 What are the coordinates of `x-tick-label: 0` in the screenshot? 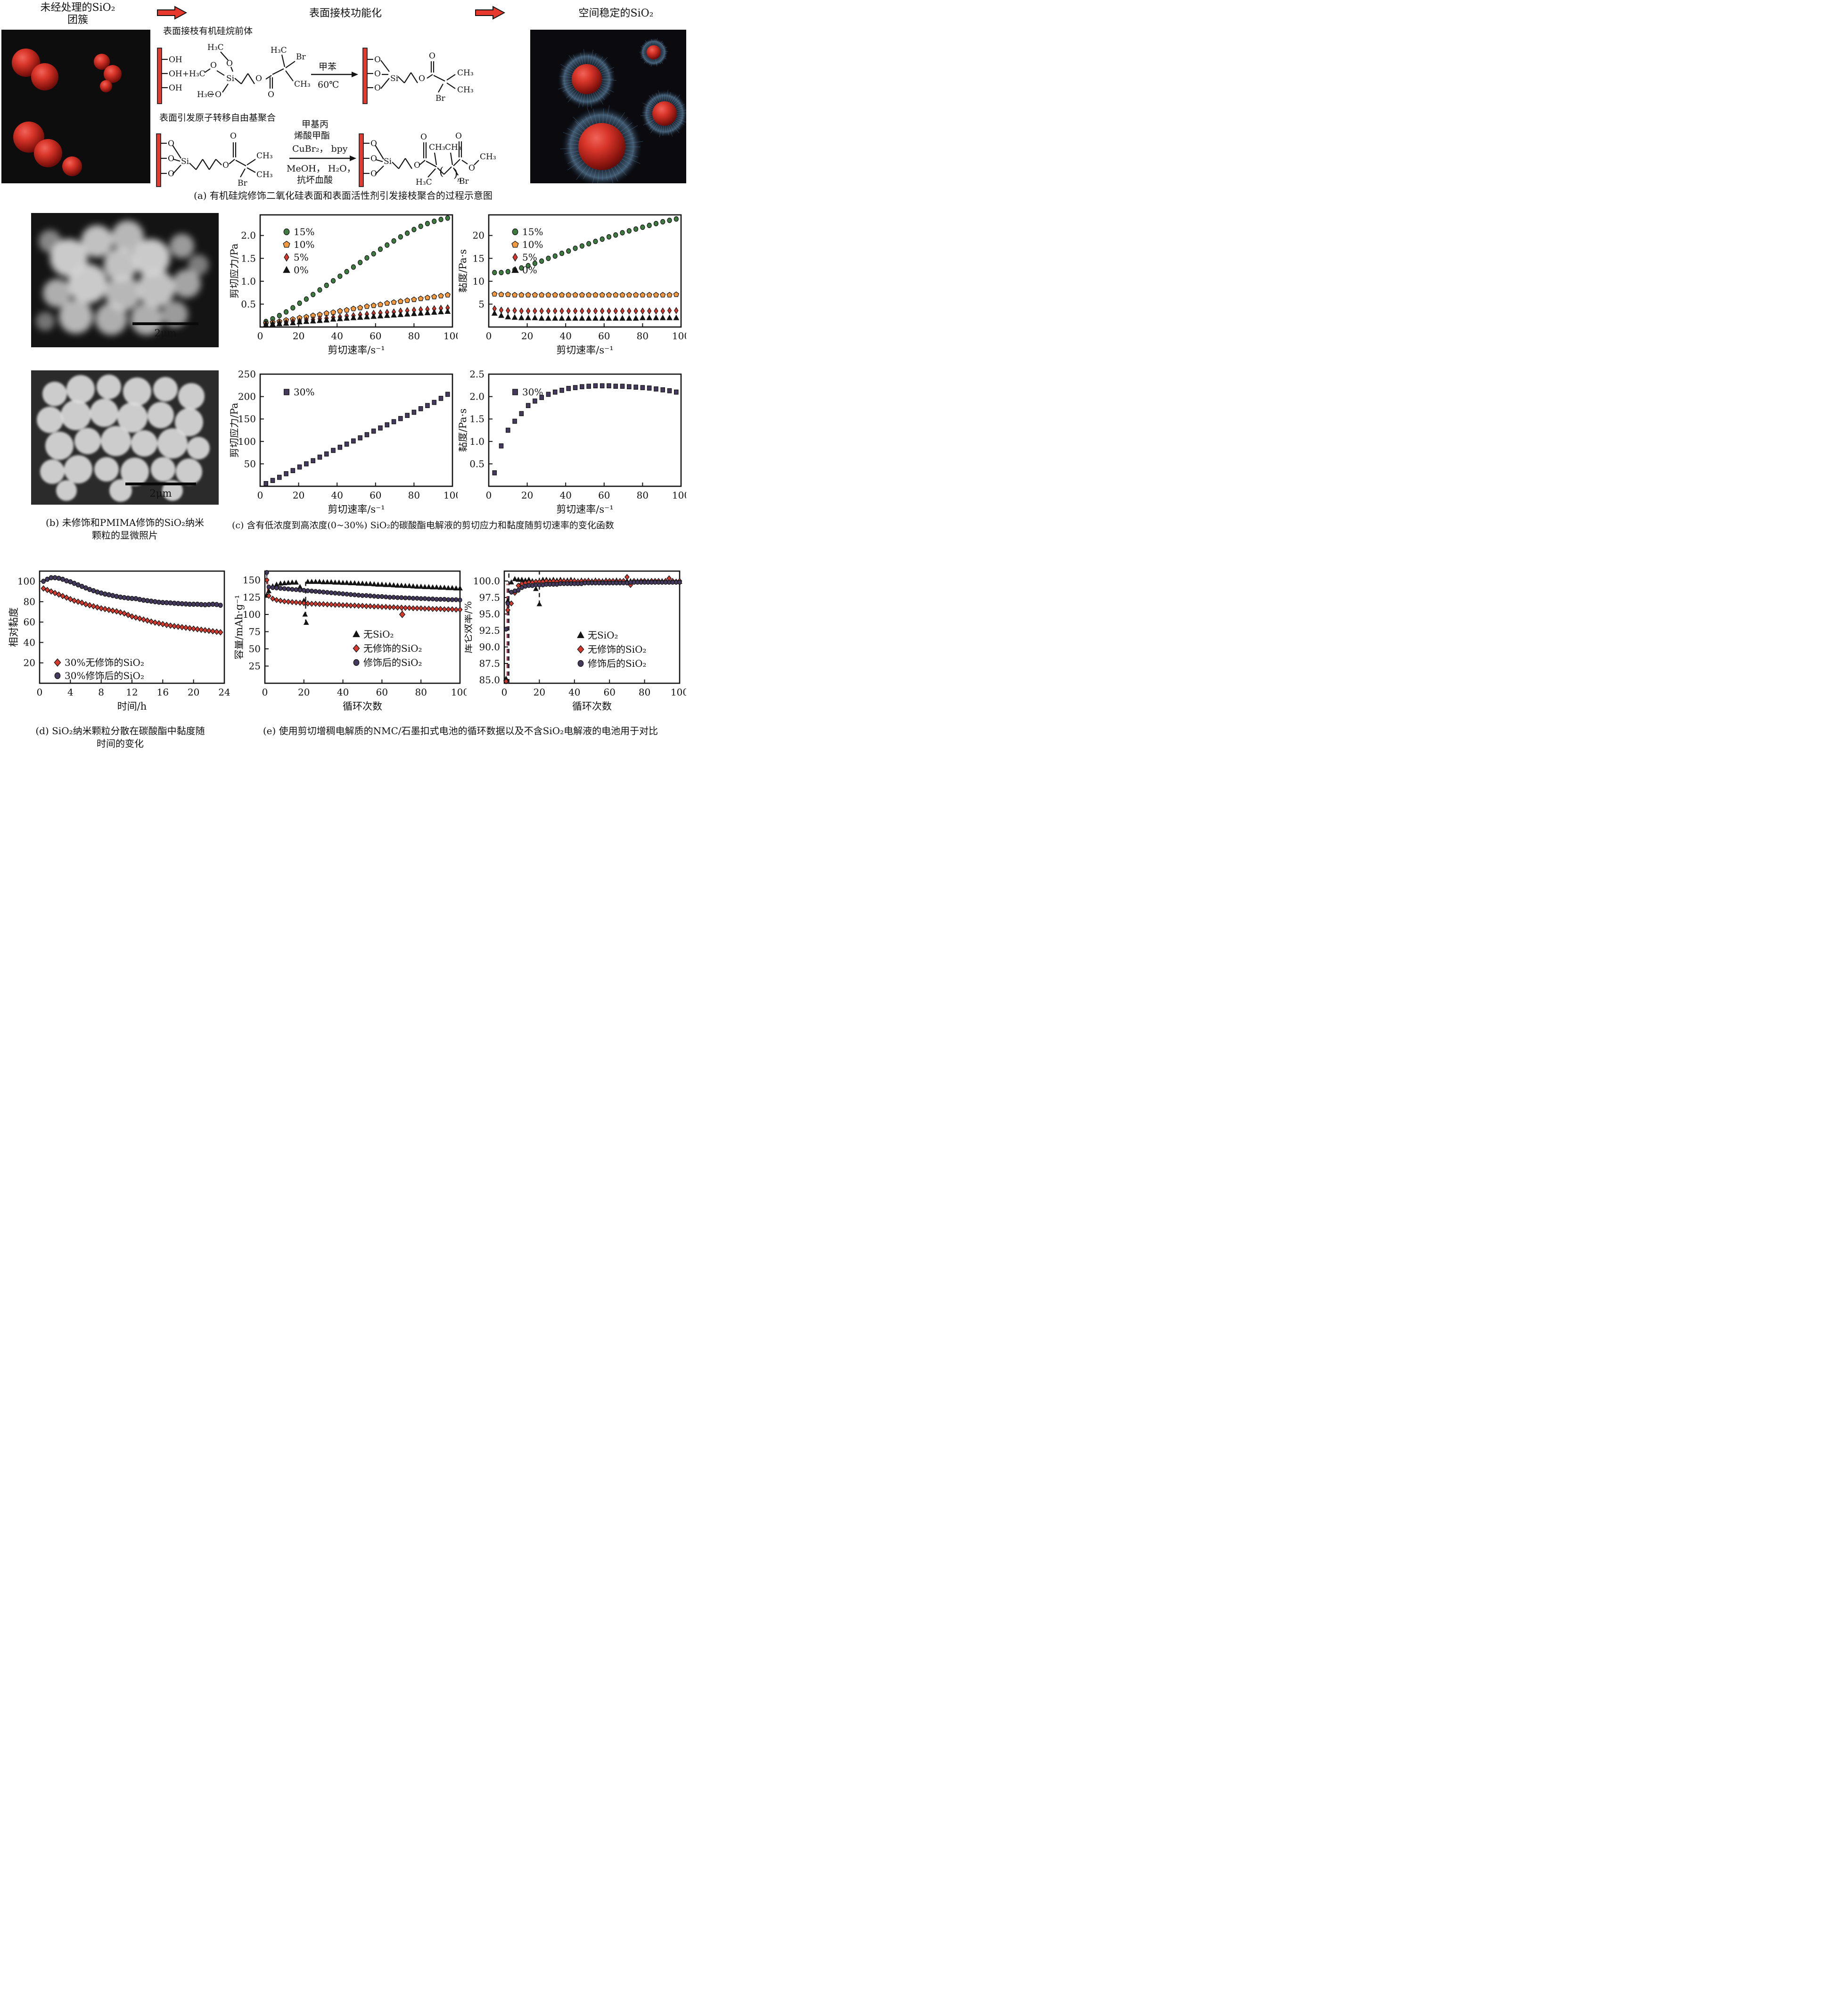 It's located at (265, 693).